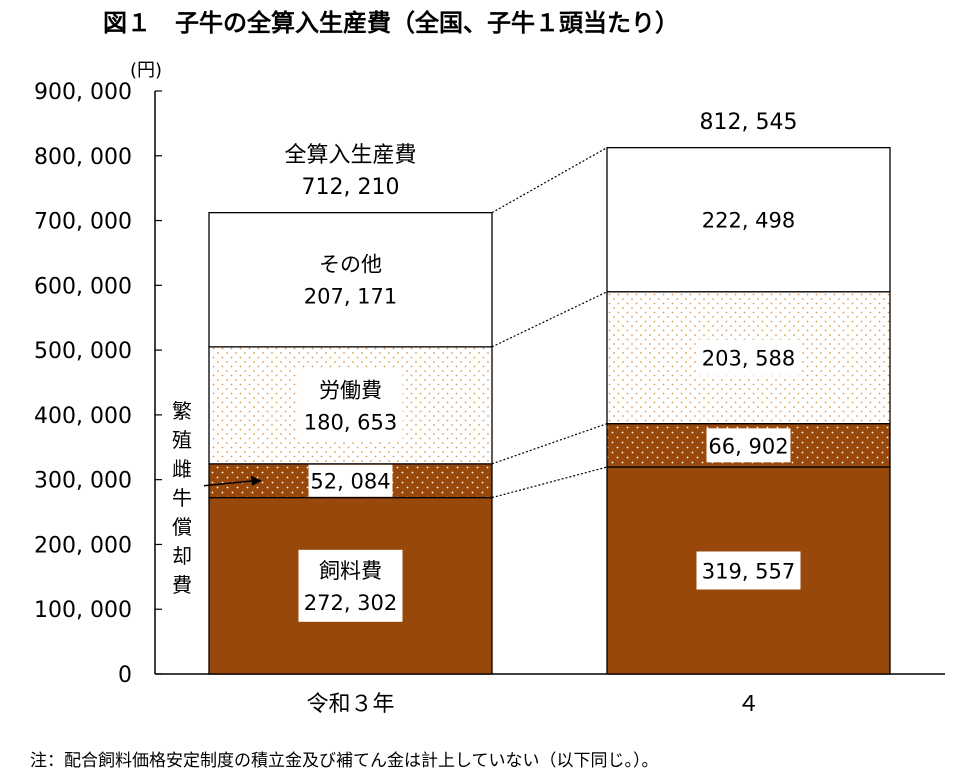  I want to click on side-arrow-line, so click(229, 483).